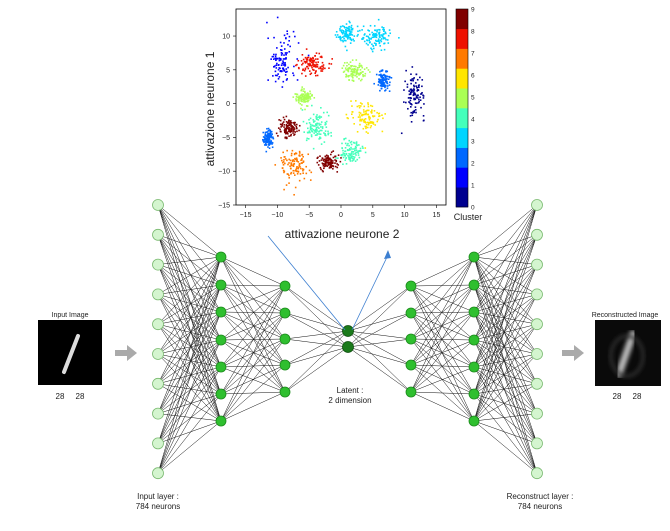 The image size is (670, 531). I want to click on output-image-title: Reconstructed Image, so click(625, 315).